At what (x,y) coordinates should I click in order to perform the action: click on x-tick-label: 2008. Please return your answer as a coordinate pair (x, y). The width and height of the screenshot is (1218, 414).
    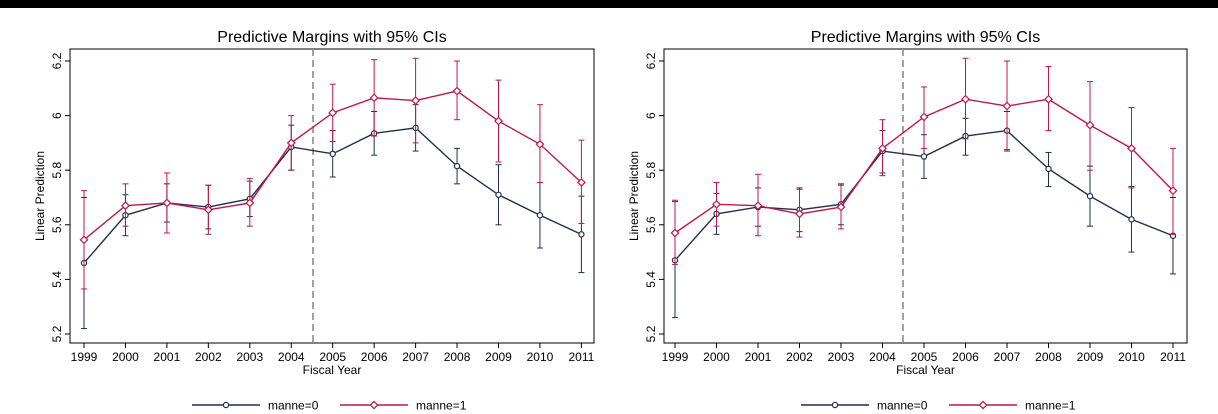
    Looking at the image, I should click on (1048, 357).